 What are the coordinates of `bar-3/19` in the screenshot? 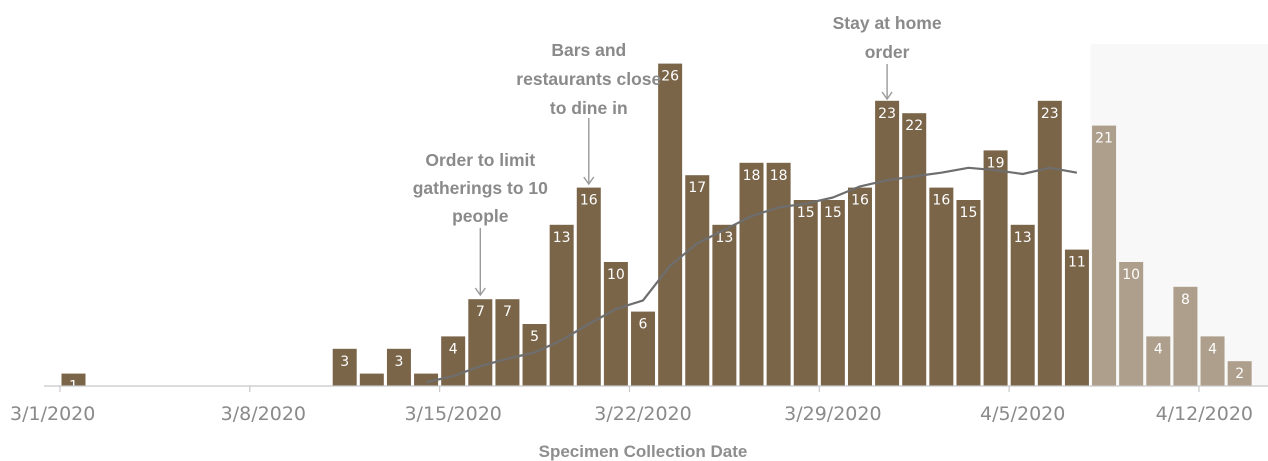 It's located at (561, 305).